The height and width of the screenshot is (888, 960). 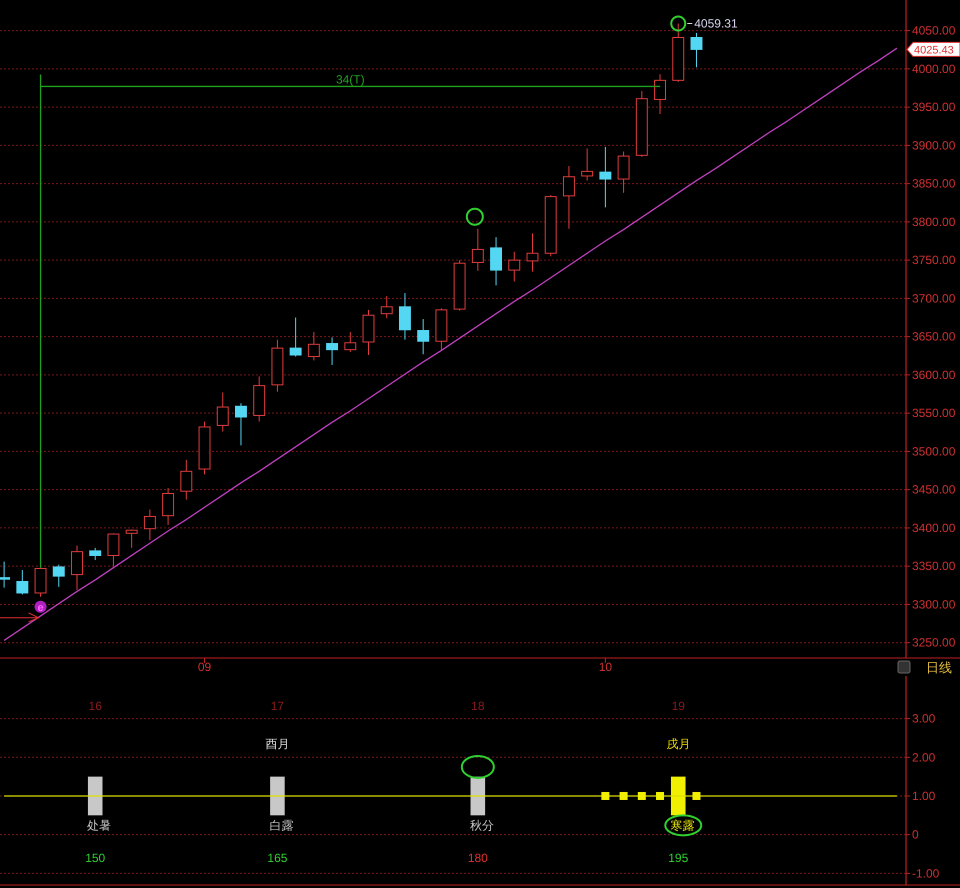 I want to click on y-tick-label: 3800.00, so click(x=934, y=221).